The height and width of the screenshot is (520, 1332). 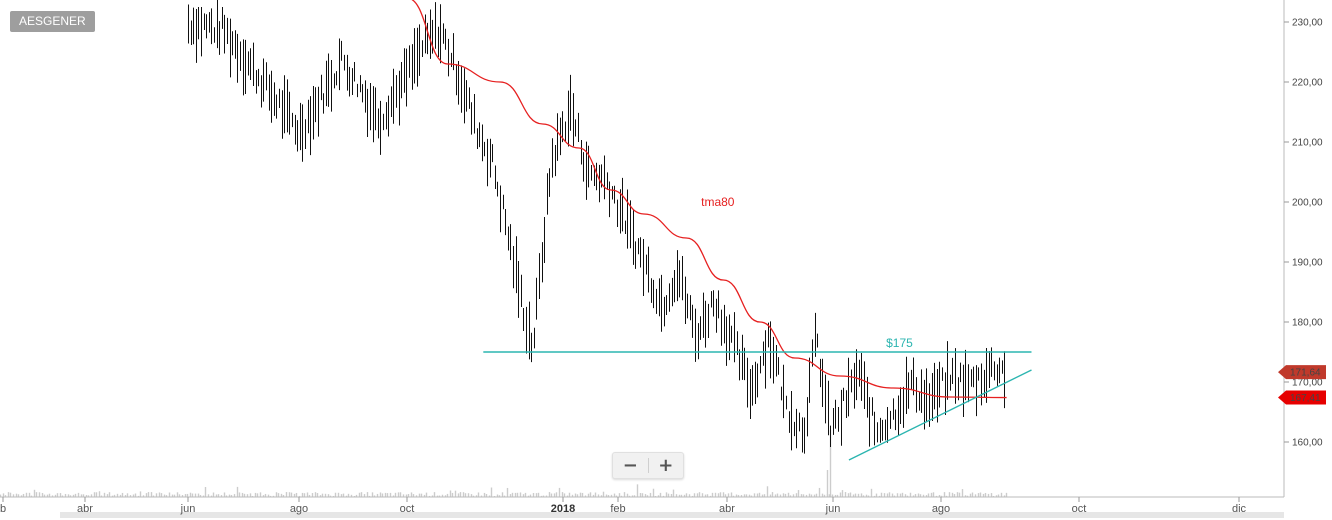 What do you see at coordinates (718, 202) in the screenshot?
I see `tma-label: tma80` at bounding box center [718, 202].